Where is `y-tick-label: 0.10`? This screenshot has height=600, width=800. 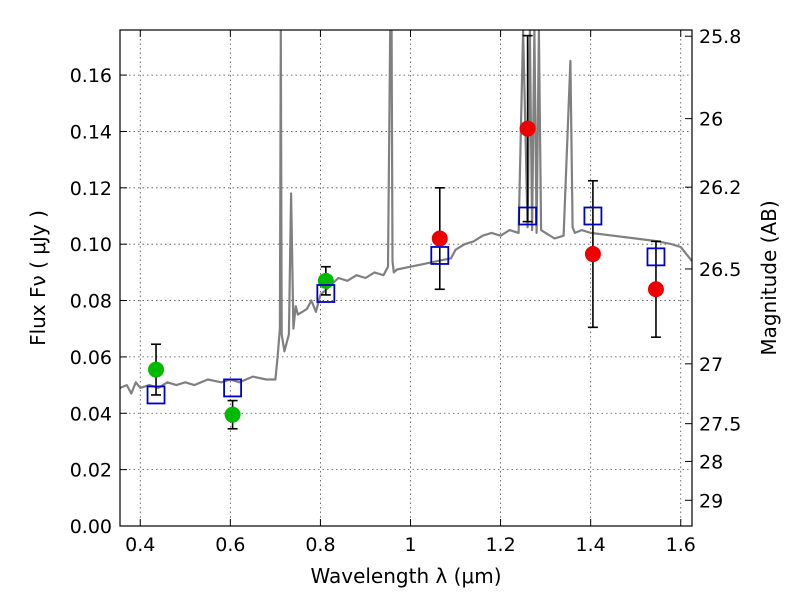 y-tick-label: 0.10 is located at coordinates (91, 245).